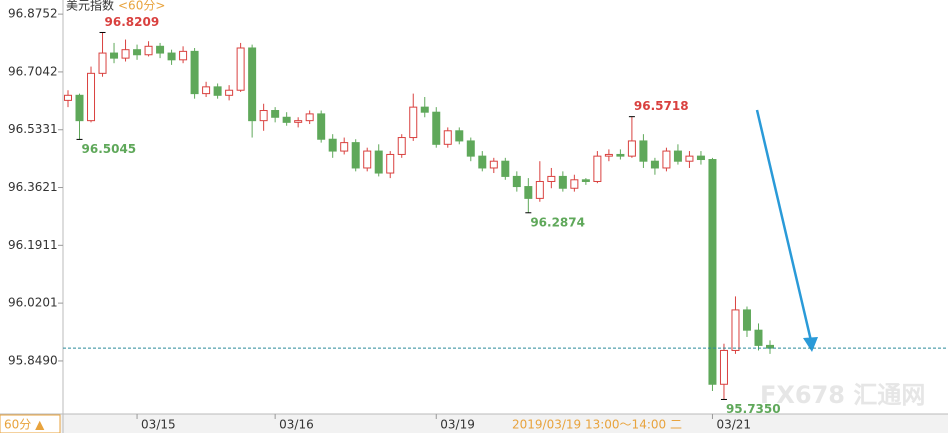  Describe the element at coordinates (24, 425) in the screenshot. I see `period-button-label: 60分 ▲` at that location.